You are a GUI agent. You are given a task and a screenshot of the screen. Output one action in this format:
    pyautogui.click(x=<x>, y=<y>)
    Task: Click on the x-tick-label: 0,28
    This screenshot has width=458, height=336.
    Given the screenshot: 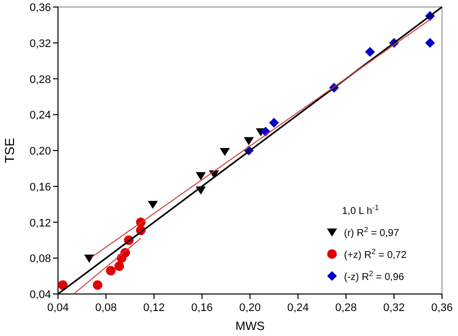 What is the action you would take?
    pyautogui.click(x=346, y=308)
    